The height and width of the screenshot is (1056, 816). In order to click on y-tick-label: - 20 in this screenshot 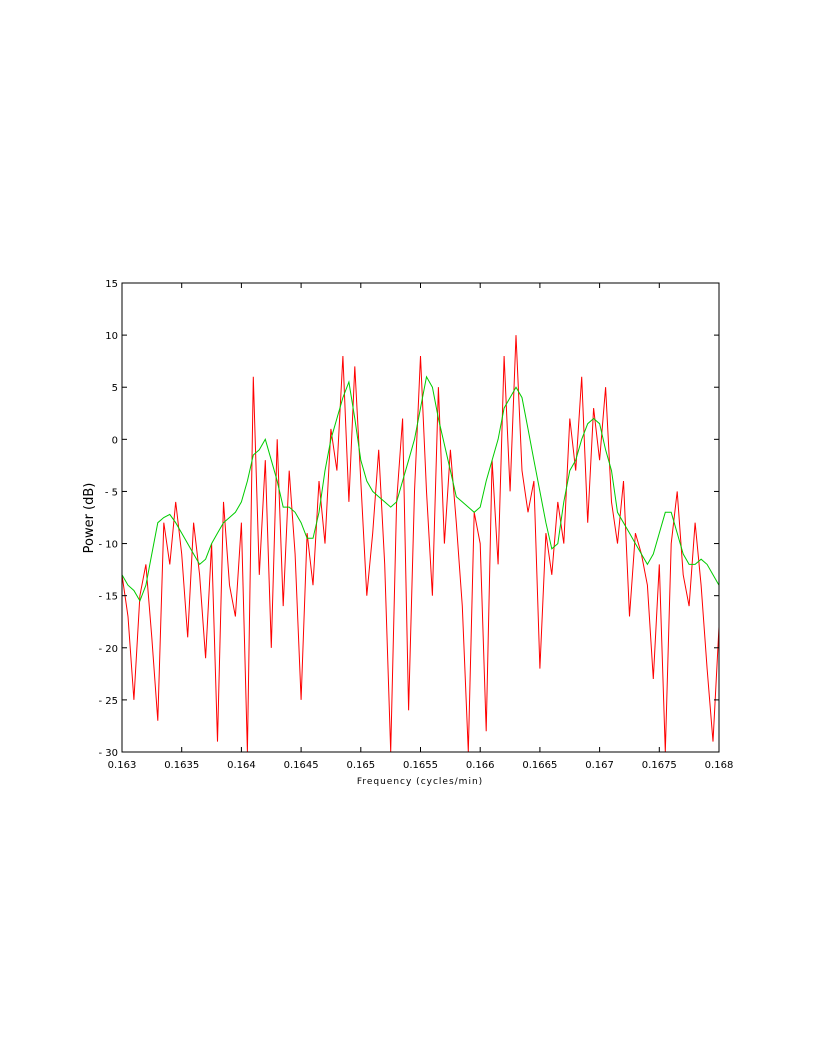, I will do `click(108, 649)`.